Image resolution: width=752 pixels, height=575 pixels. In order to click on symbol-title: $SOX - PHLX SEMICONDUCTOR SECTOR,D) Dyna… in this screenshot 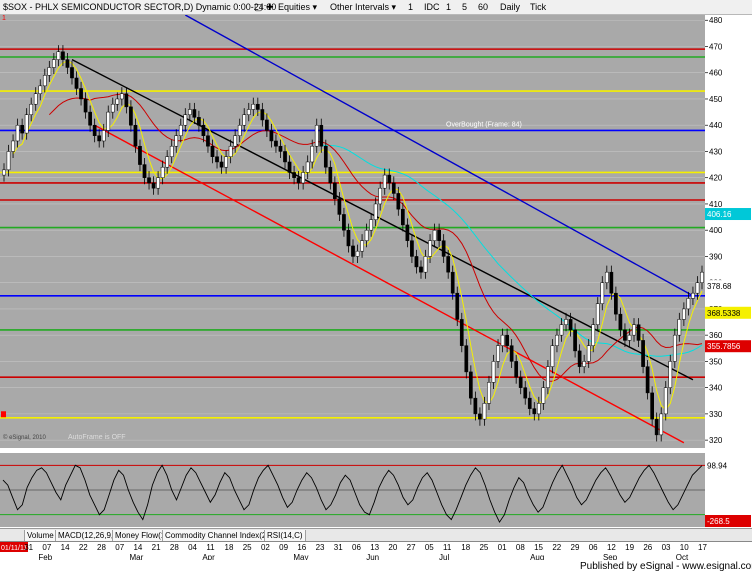, I will do `click(140, 7)`.